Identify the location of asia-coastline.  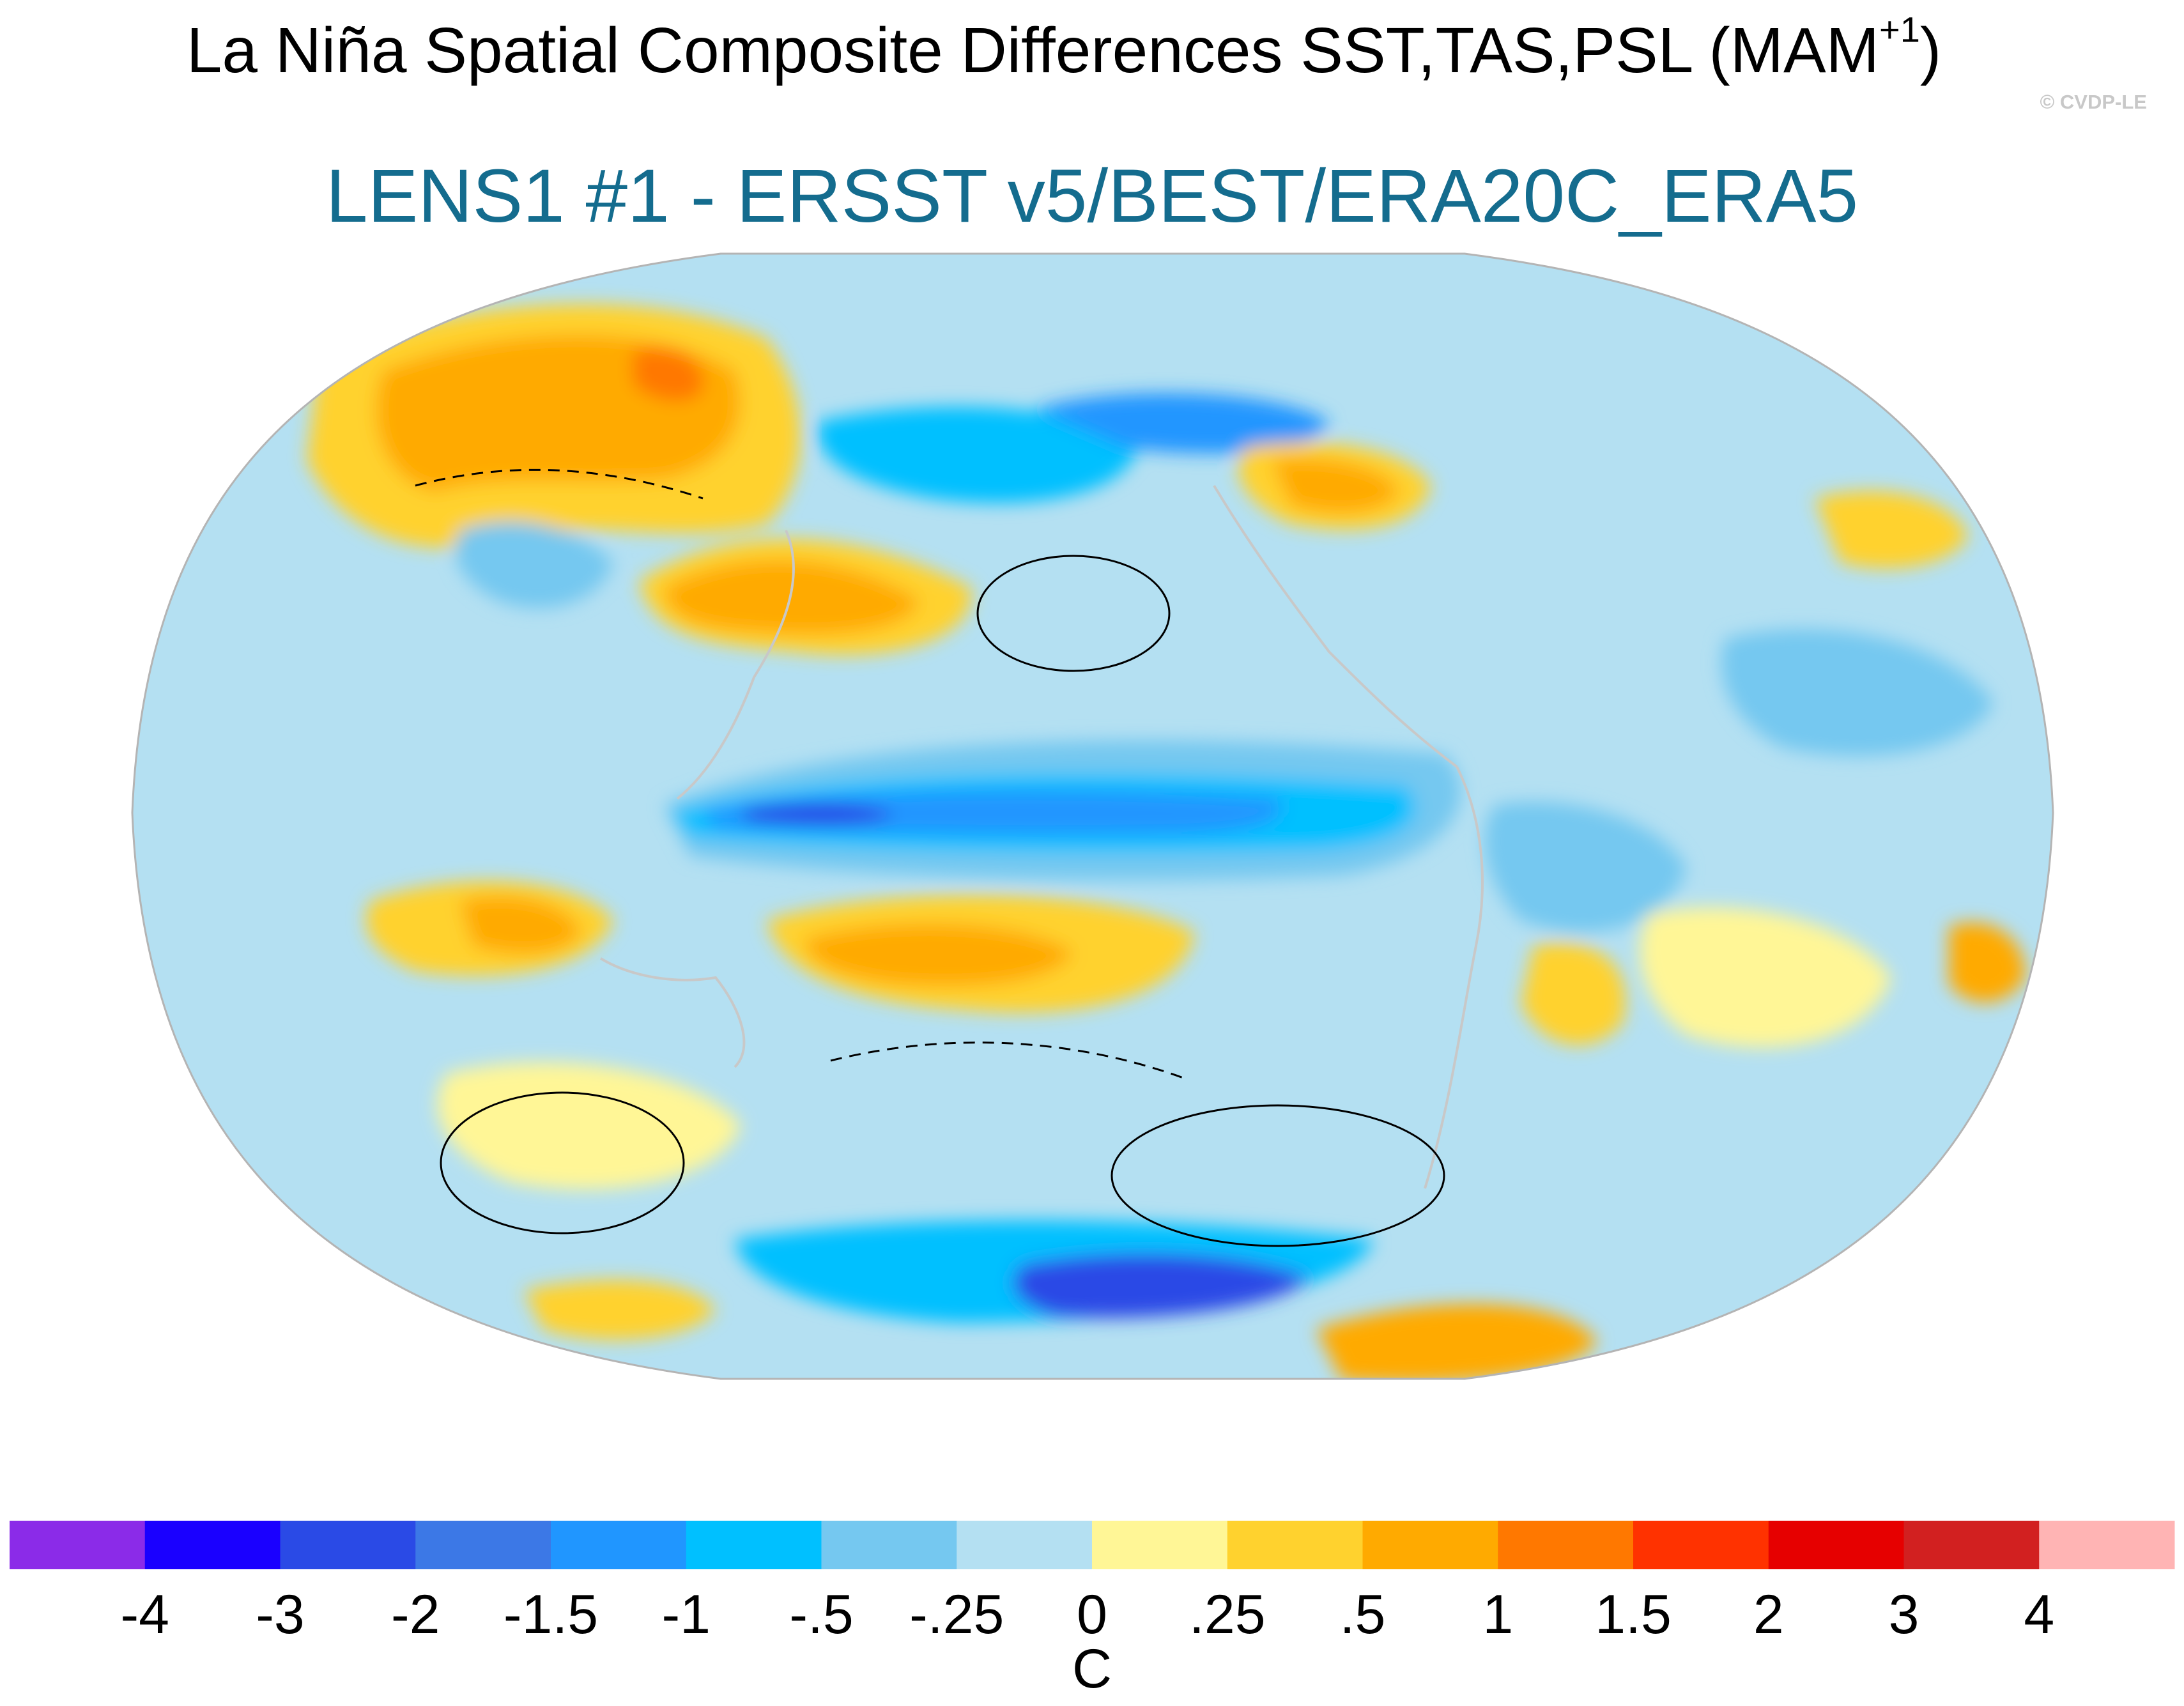
(736, 665).